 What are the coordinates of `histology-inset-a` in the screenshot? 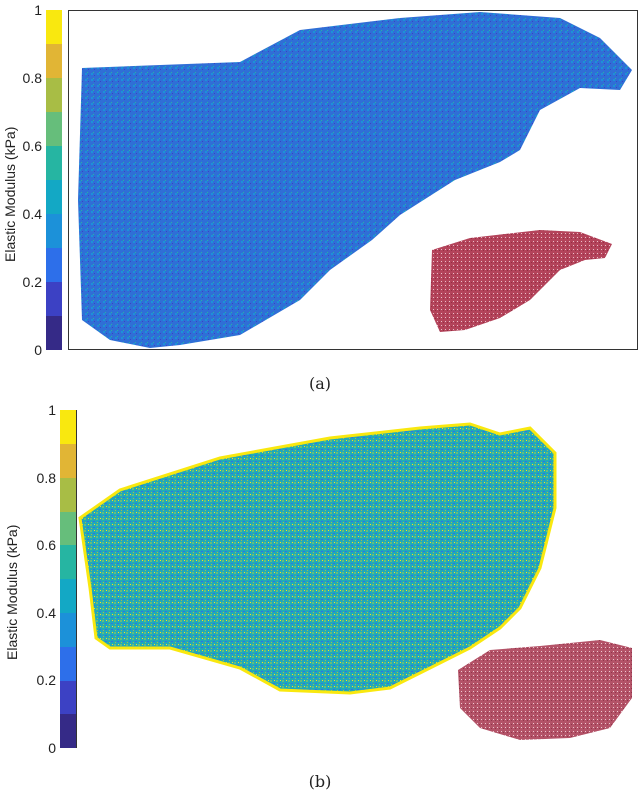 It's located at (521, 281).